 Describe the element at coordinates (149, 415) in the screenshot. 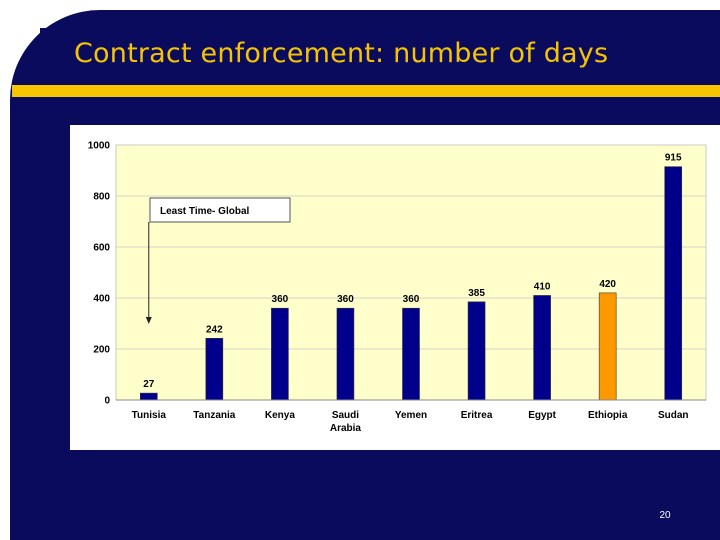

I see `x-tick-label: Tunisia` at that location.